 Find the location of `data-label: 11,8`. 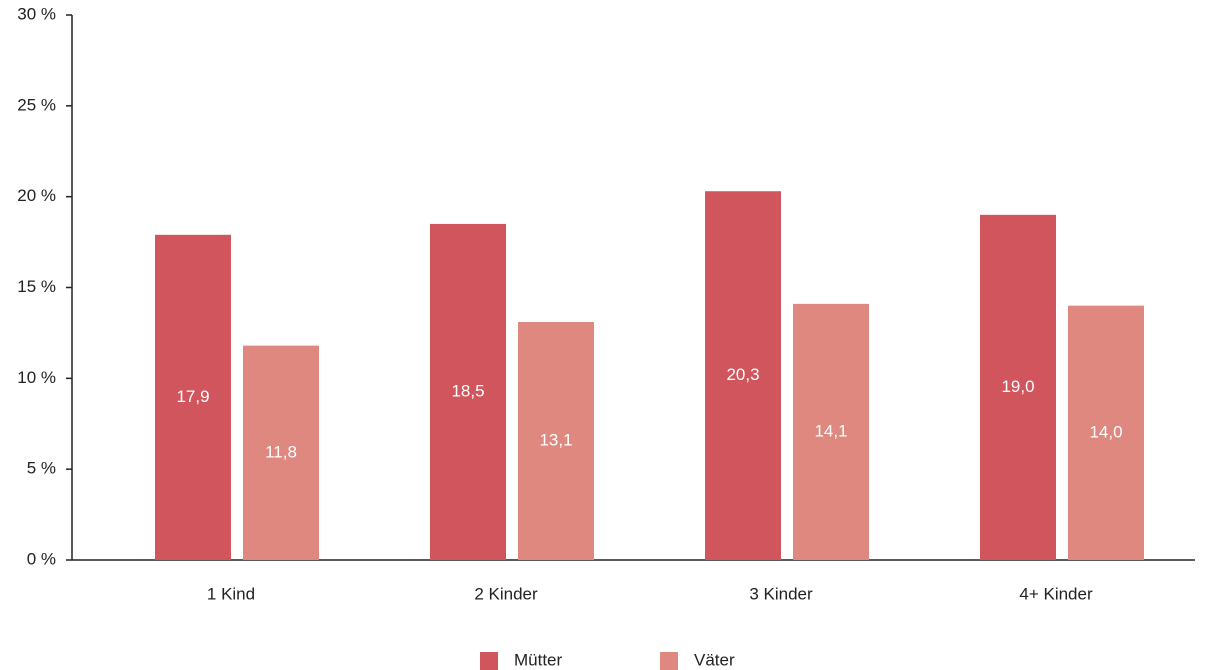

data-label: 11,8 is located at coordinates (281, 451).